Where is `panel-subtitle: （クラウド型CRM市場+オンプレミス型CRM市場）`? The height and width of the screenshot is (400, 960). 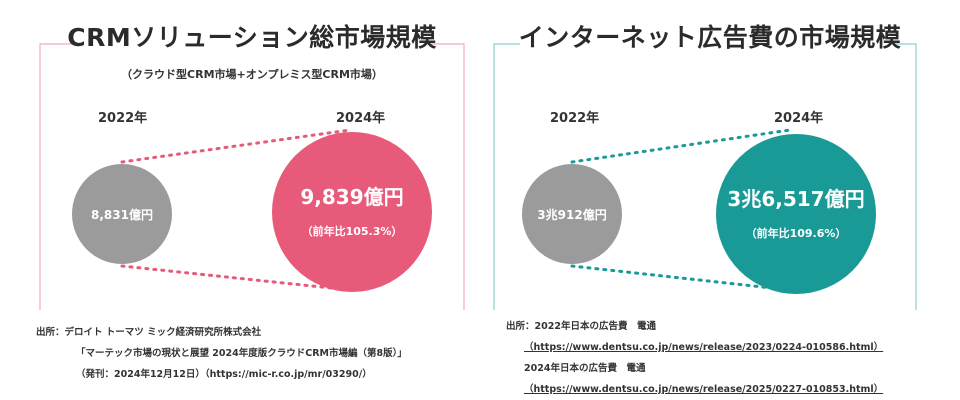
panel-subtitle: （クラウド型CRM市場+オンプレミス型CRM市場） is located at coordinates (252, 74).